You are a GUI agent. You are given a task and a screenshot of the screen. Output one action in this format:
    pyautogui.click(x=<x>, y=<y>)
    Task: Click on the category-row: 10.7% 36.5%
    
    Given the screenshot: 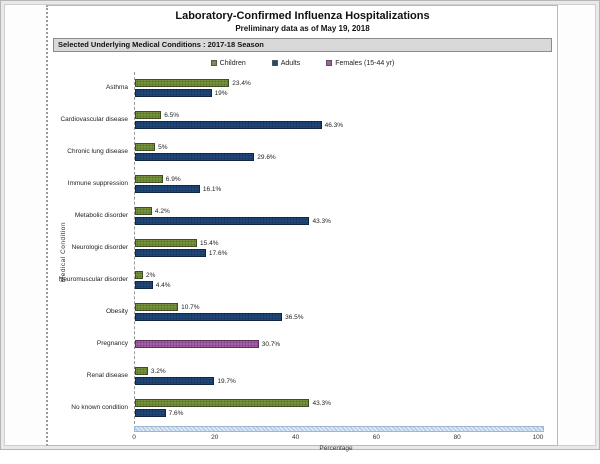 What is the action you would take?
    pyautogui.click(x=336, y=312)
    